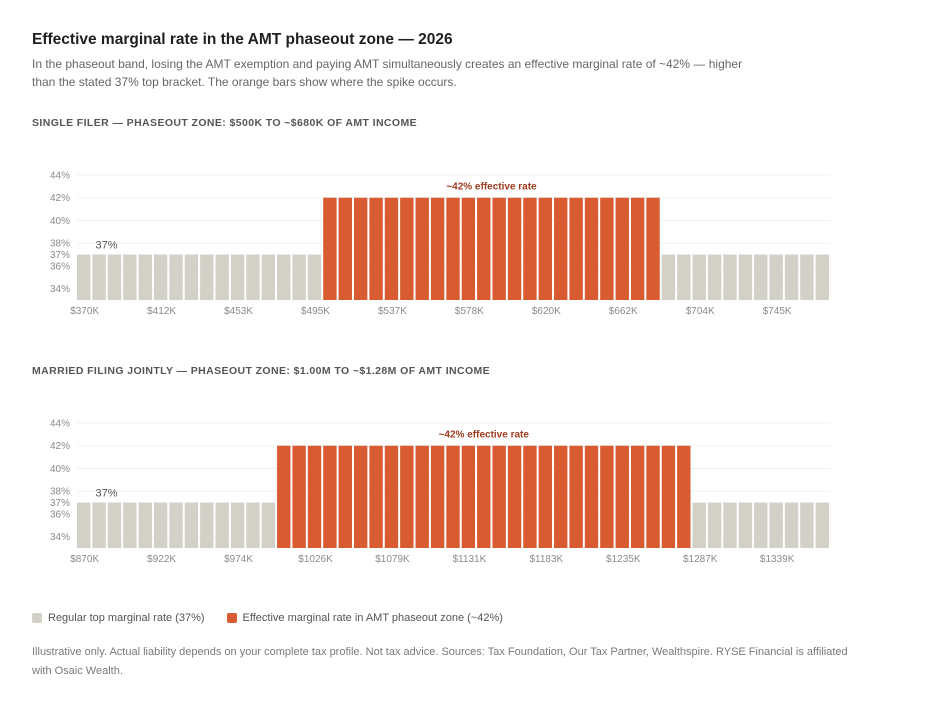 This screenshot has width=944, height=713. What do you see at coordinates (126, 618) in the screenshot?
I see `legend-label-regular: Regular top marginal rate (37%)` at bounding box center [126, 618].